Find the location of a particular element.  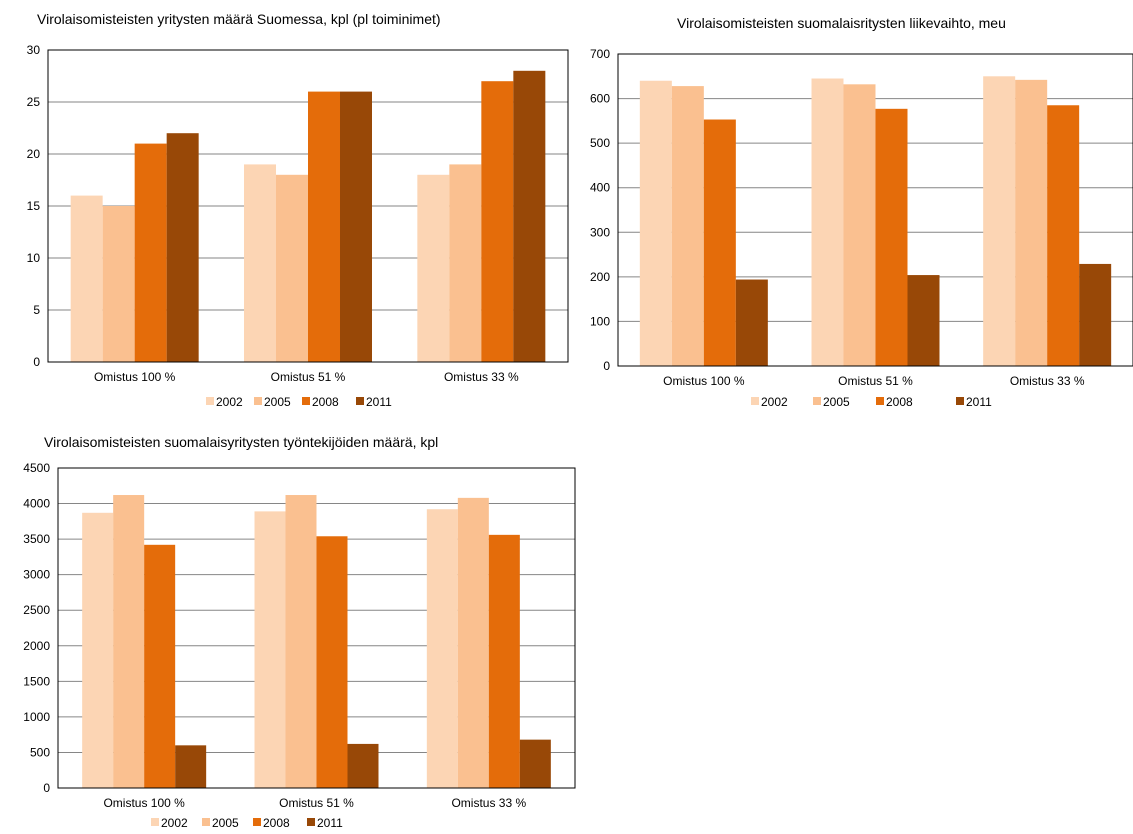

y-tick-label: 20 is located at coordinates (34, 154).